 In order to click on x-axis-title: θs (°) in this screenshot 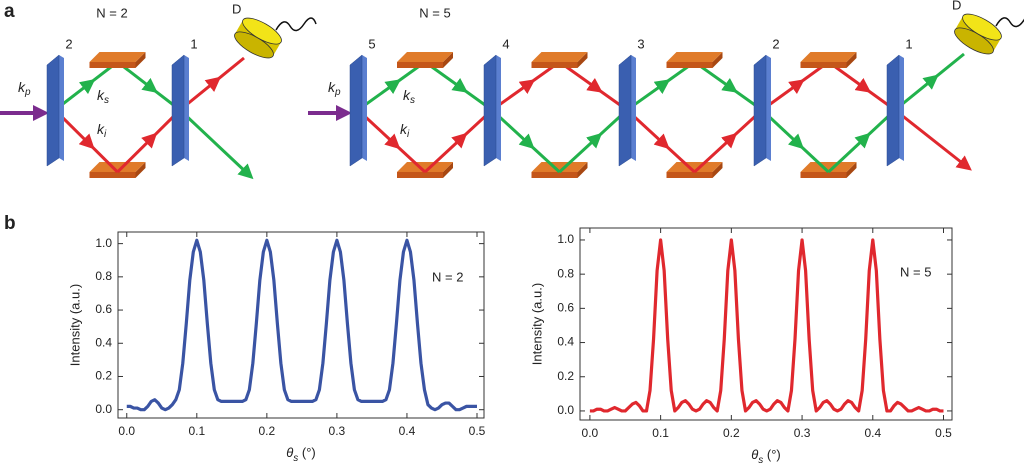, I will do `click(766, 456)`.